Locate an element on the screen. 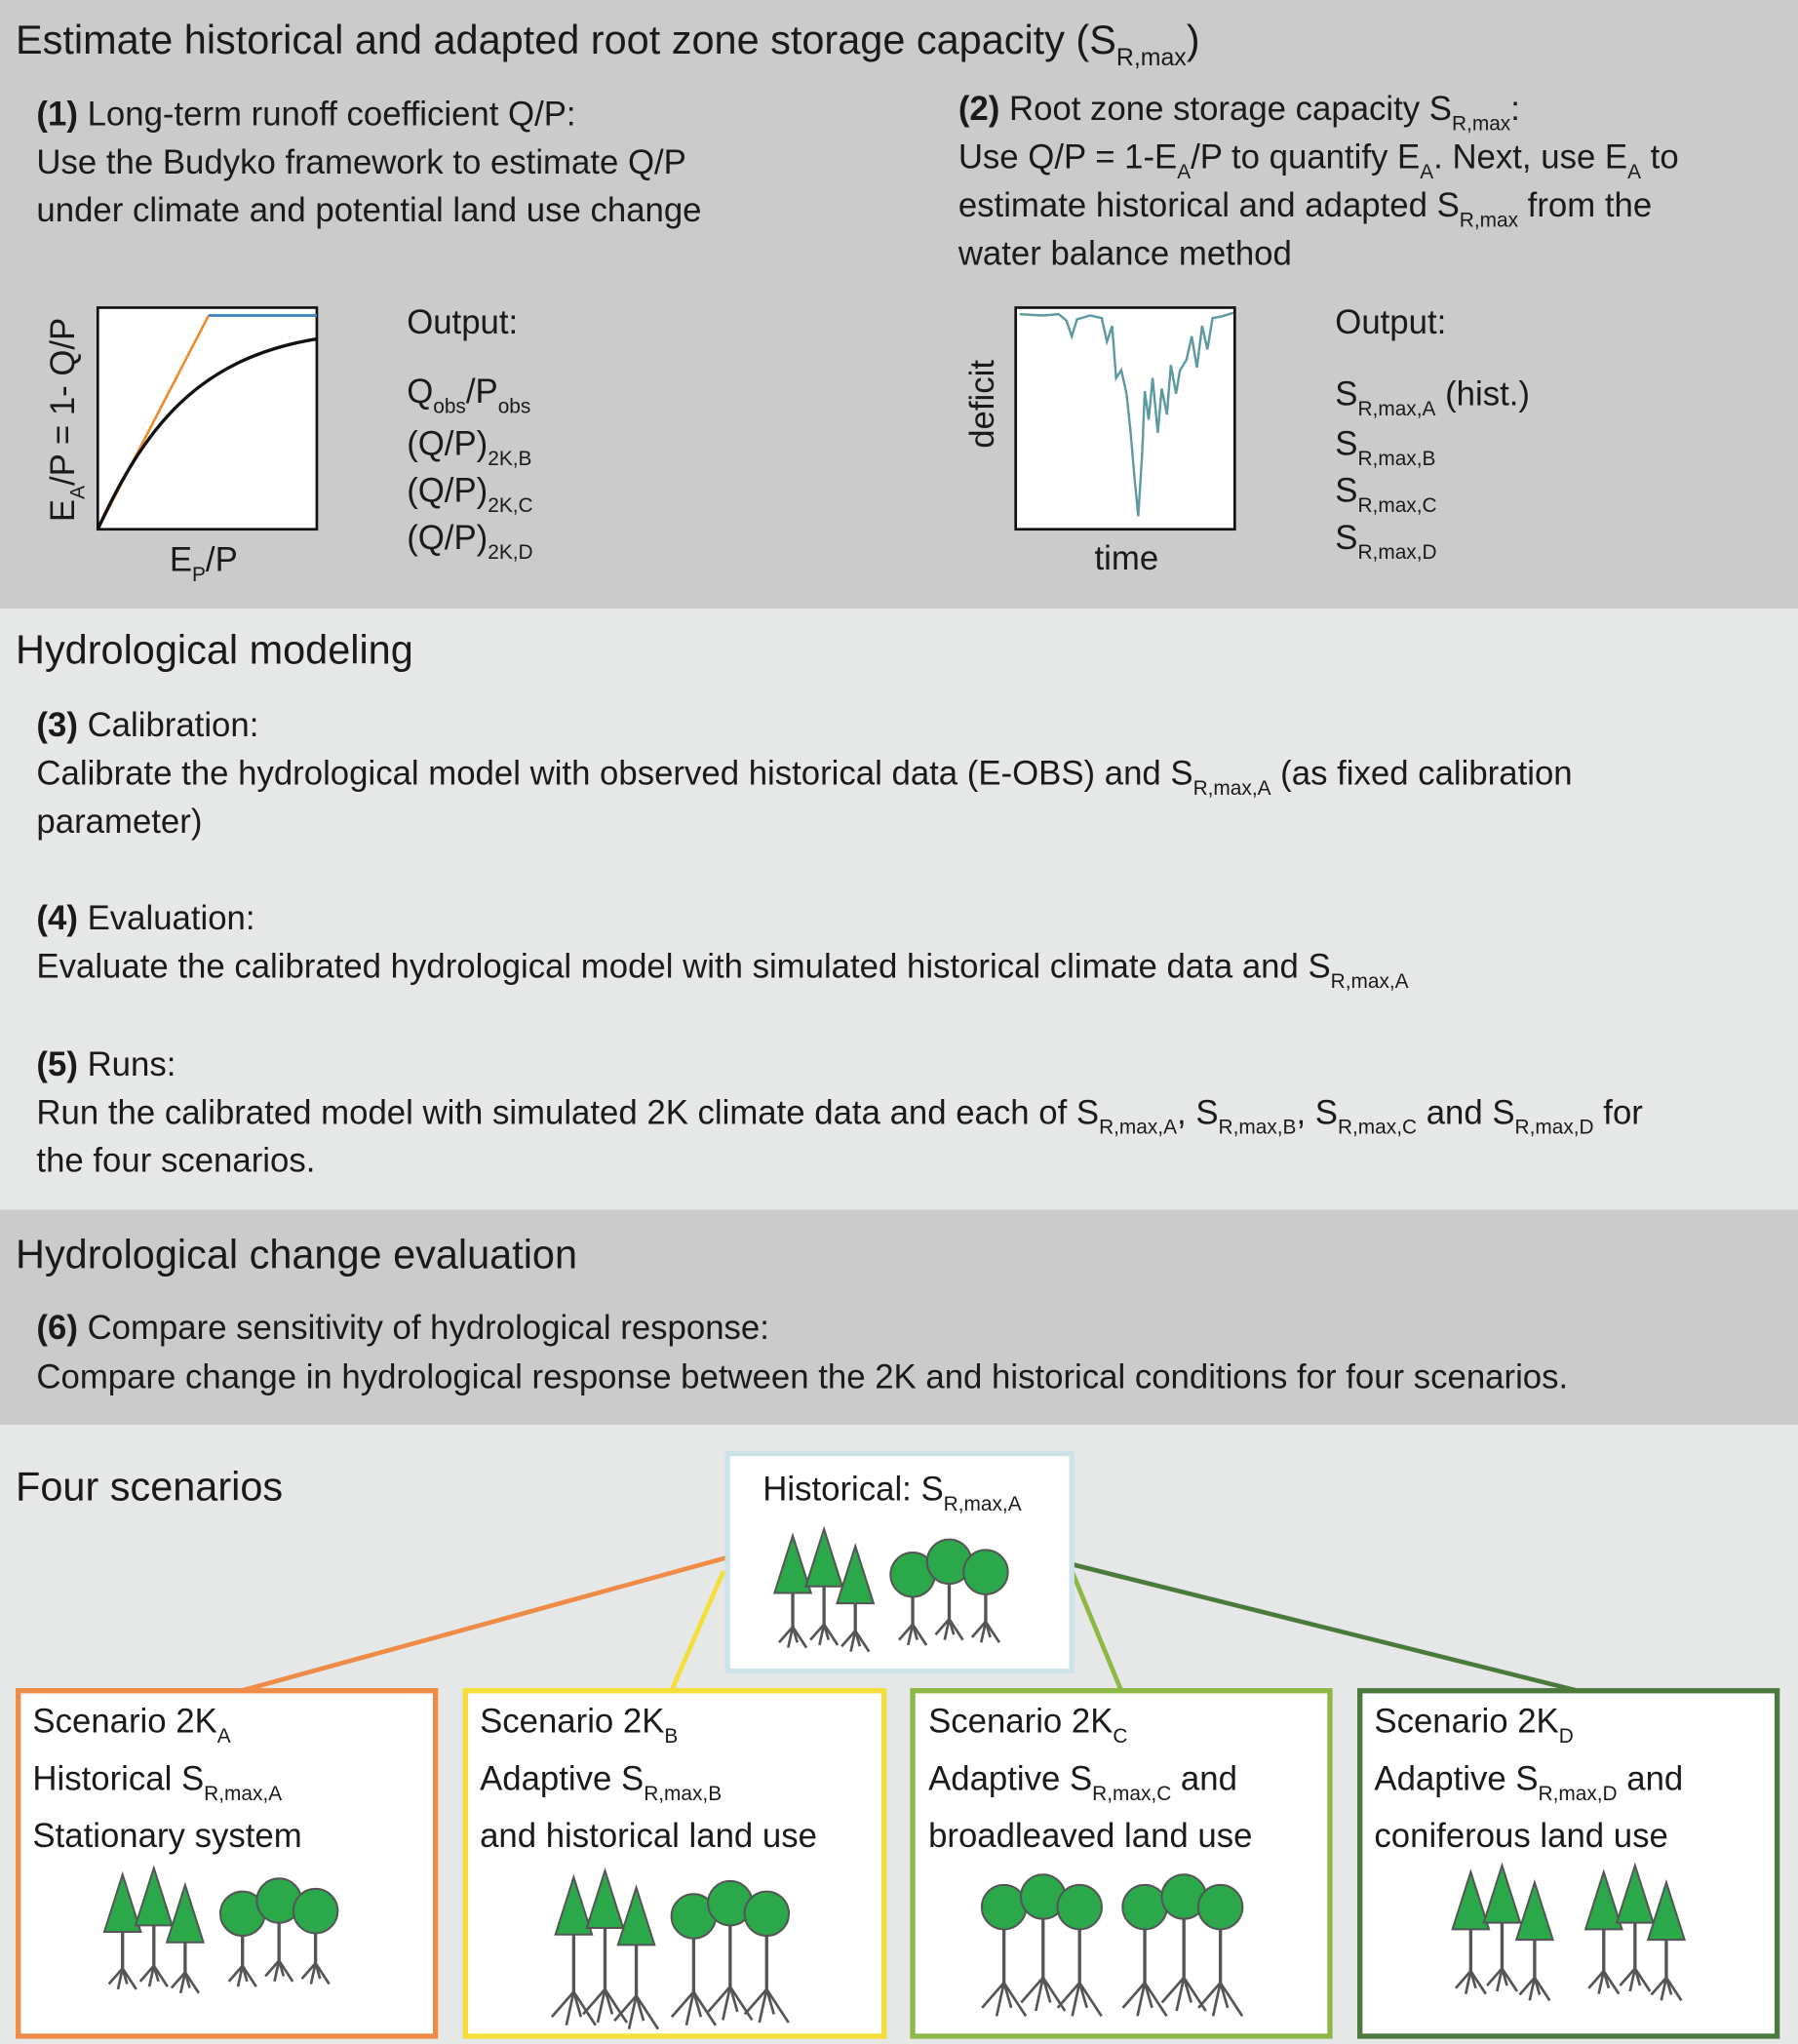 The height and width of the screenshot is (2044, 1798). text-line: coniferous land use is located at coordinates (1520, 1836).